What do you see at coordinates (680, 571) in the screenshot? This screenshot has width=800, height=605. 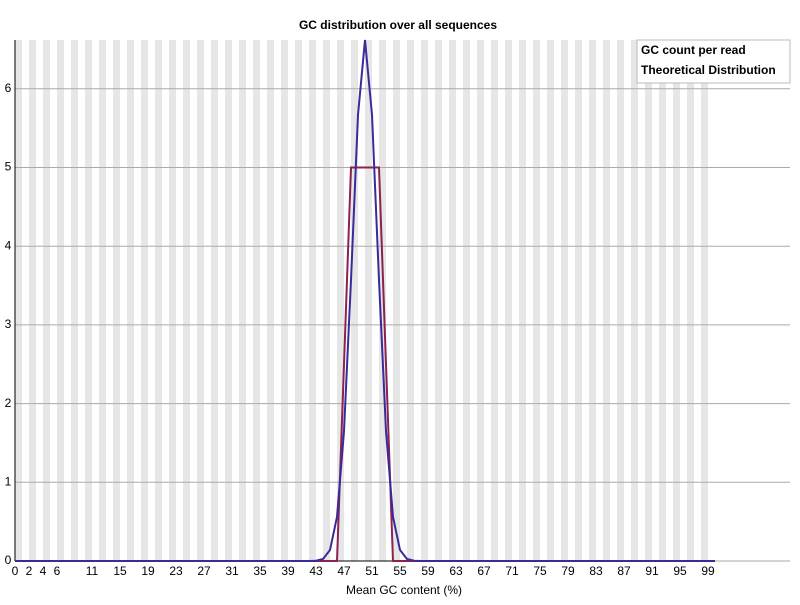 I see `x-tick-label: 95` at bounding box center [680, 571].